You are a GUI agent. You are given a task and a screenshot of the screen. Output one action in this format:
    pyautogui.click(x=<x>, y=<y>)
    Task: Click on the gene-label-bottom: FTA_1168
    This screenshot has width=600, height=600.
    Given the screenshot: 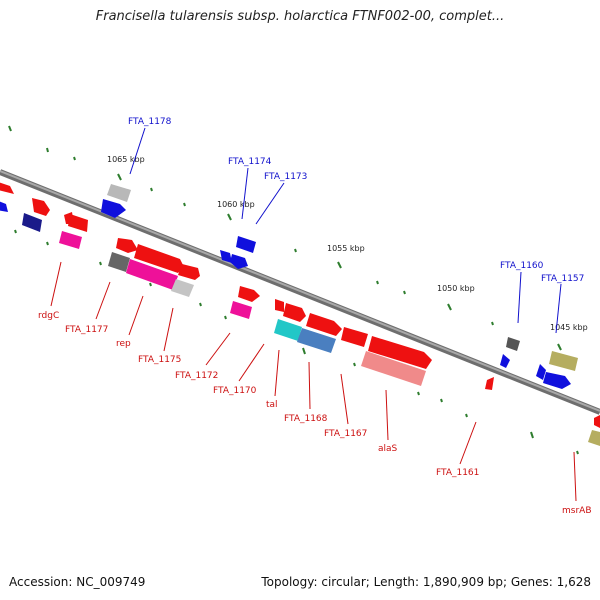 What is the action you would take?
    pyautogui.click(x=306, y=419)
    